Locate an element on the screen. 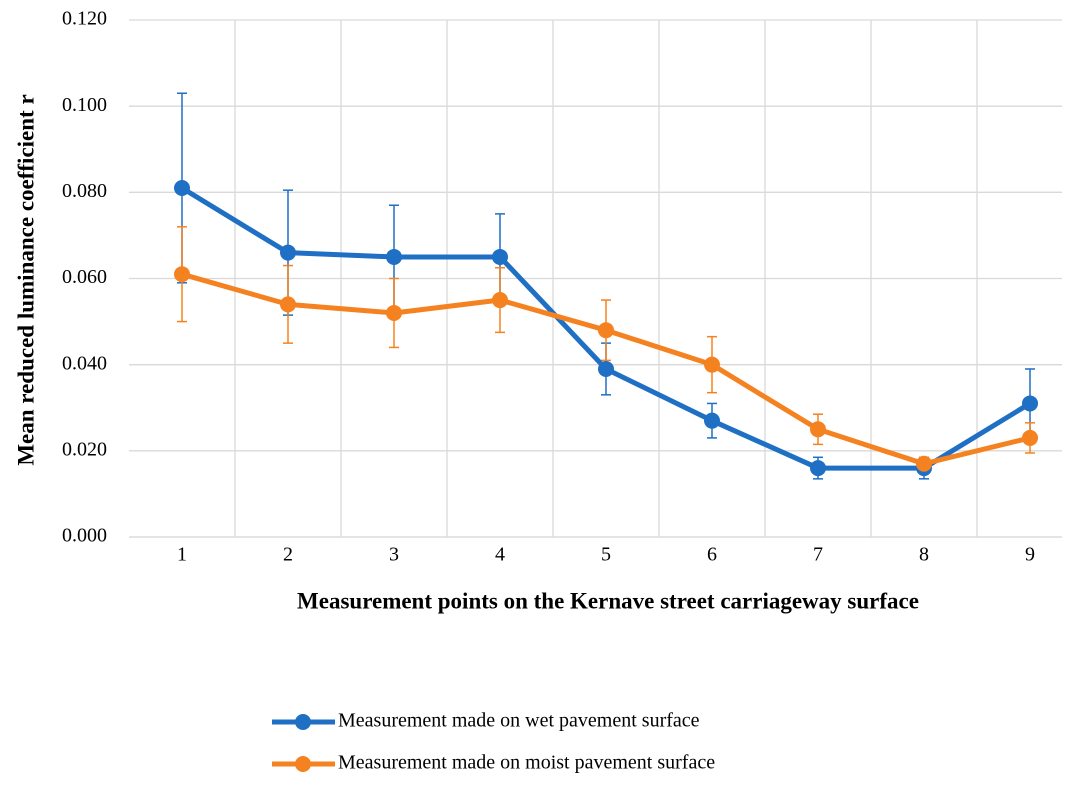 Image resolution: width=1076 pixels, height=787 pixels. y-tick-label: 0.120 is located at coordinates (84, 19).